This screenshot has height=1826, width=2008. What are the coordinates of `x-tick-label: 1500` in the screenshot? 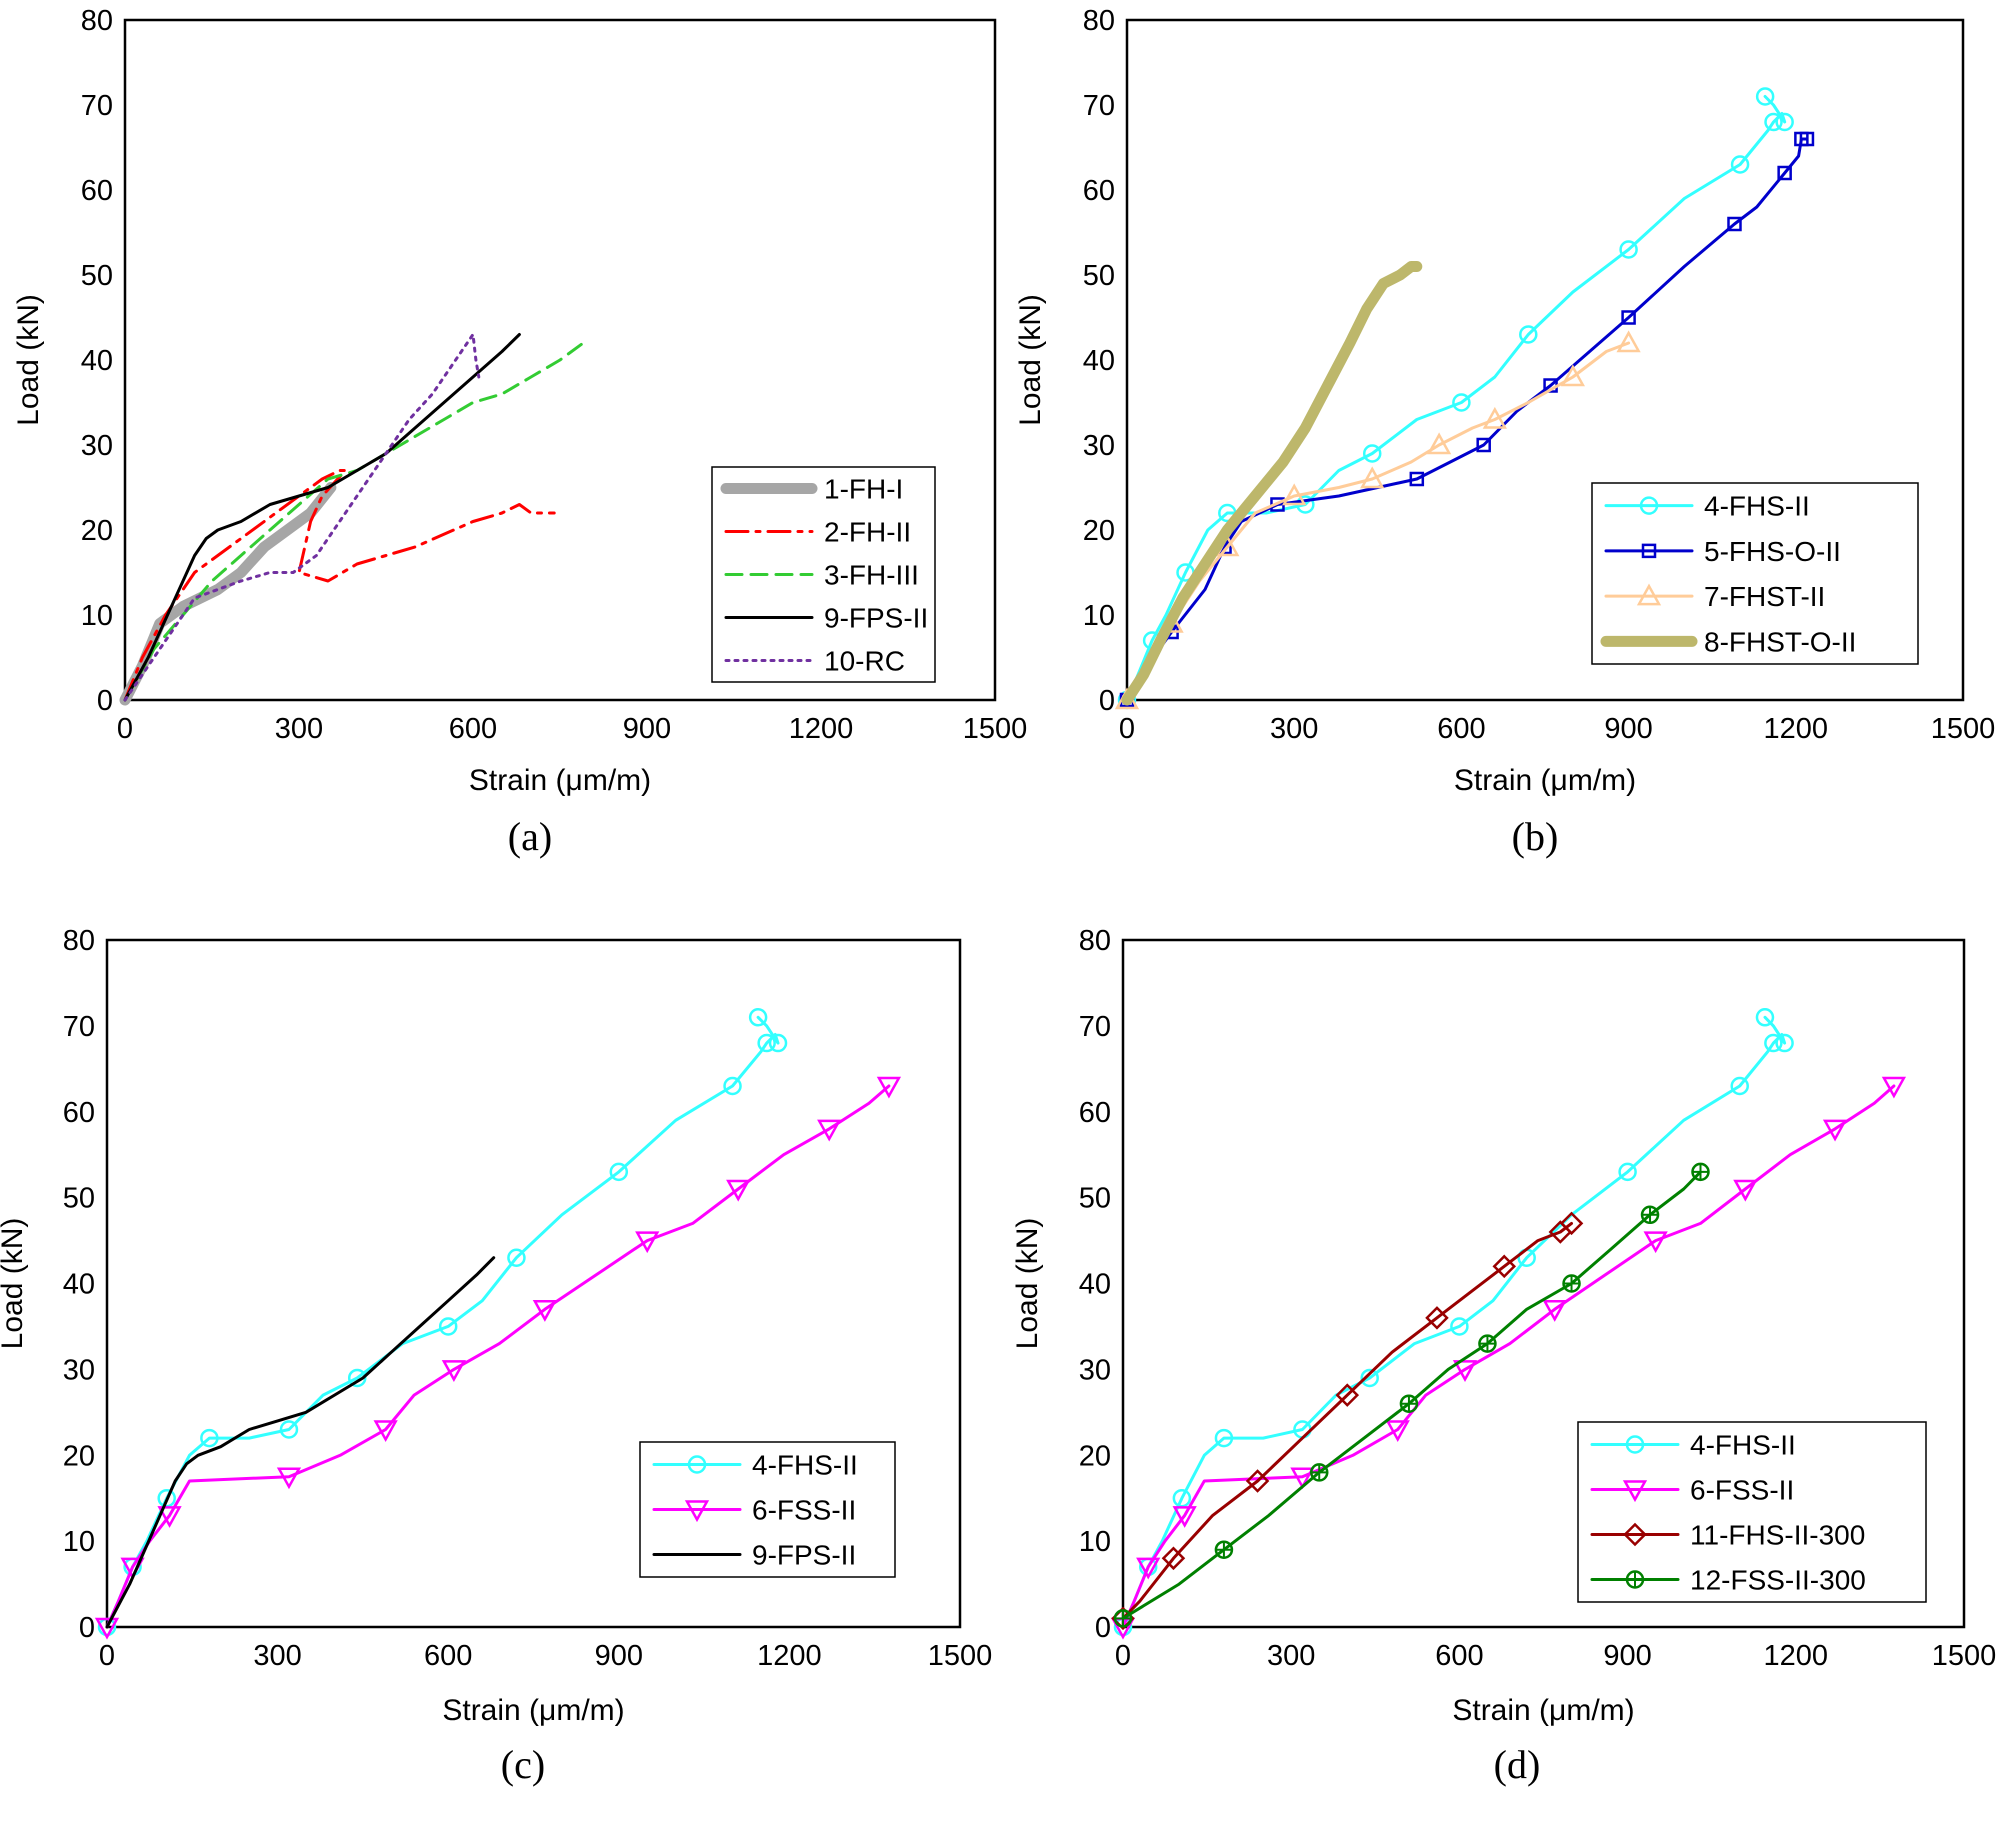 It's located at (995, 729).